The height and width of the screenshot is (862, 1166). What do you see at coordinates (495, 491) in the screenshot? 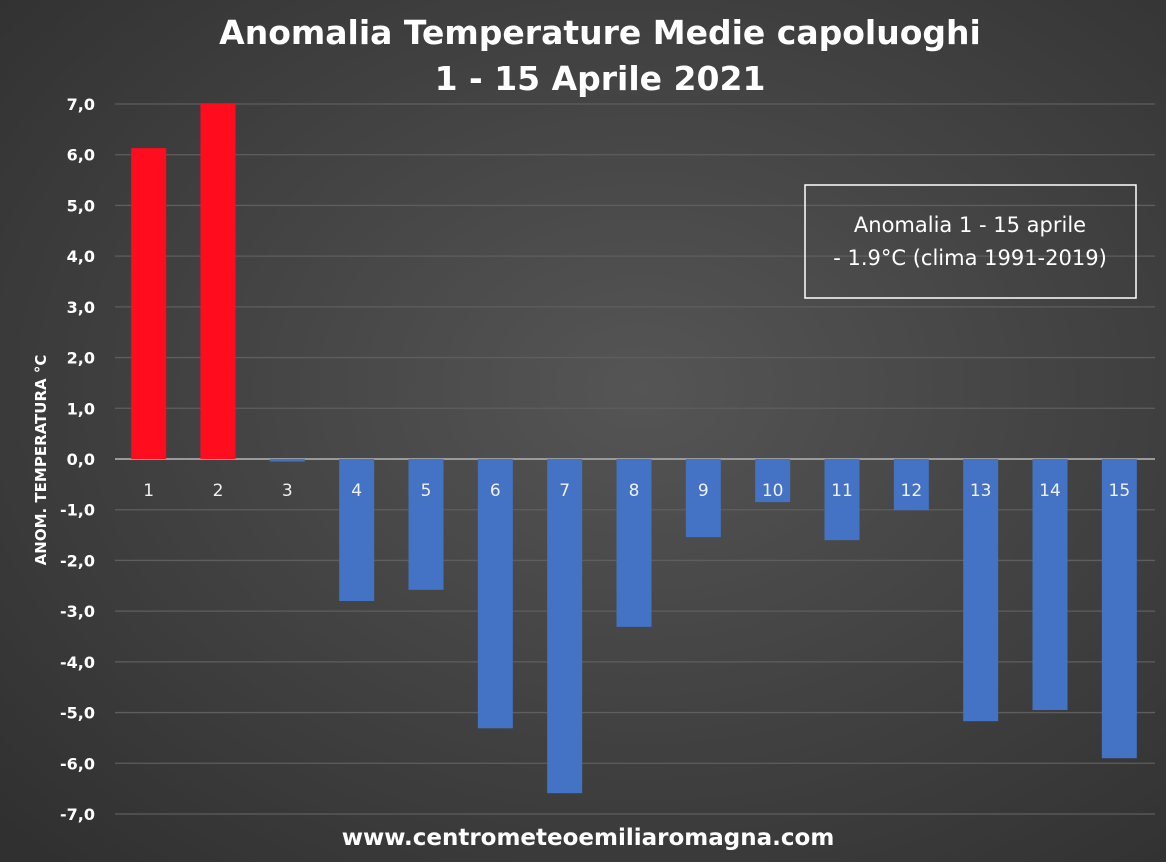
I see `x-tick-label: 6` at bounding box center [495, 491].